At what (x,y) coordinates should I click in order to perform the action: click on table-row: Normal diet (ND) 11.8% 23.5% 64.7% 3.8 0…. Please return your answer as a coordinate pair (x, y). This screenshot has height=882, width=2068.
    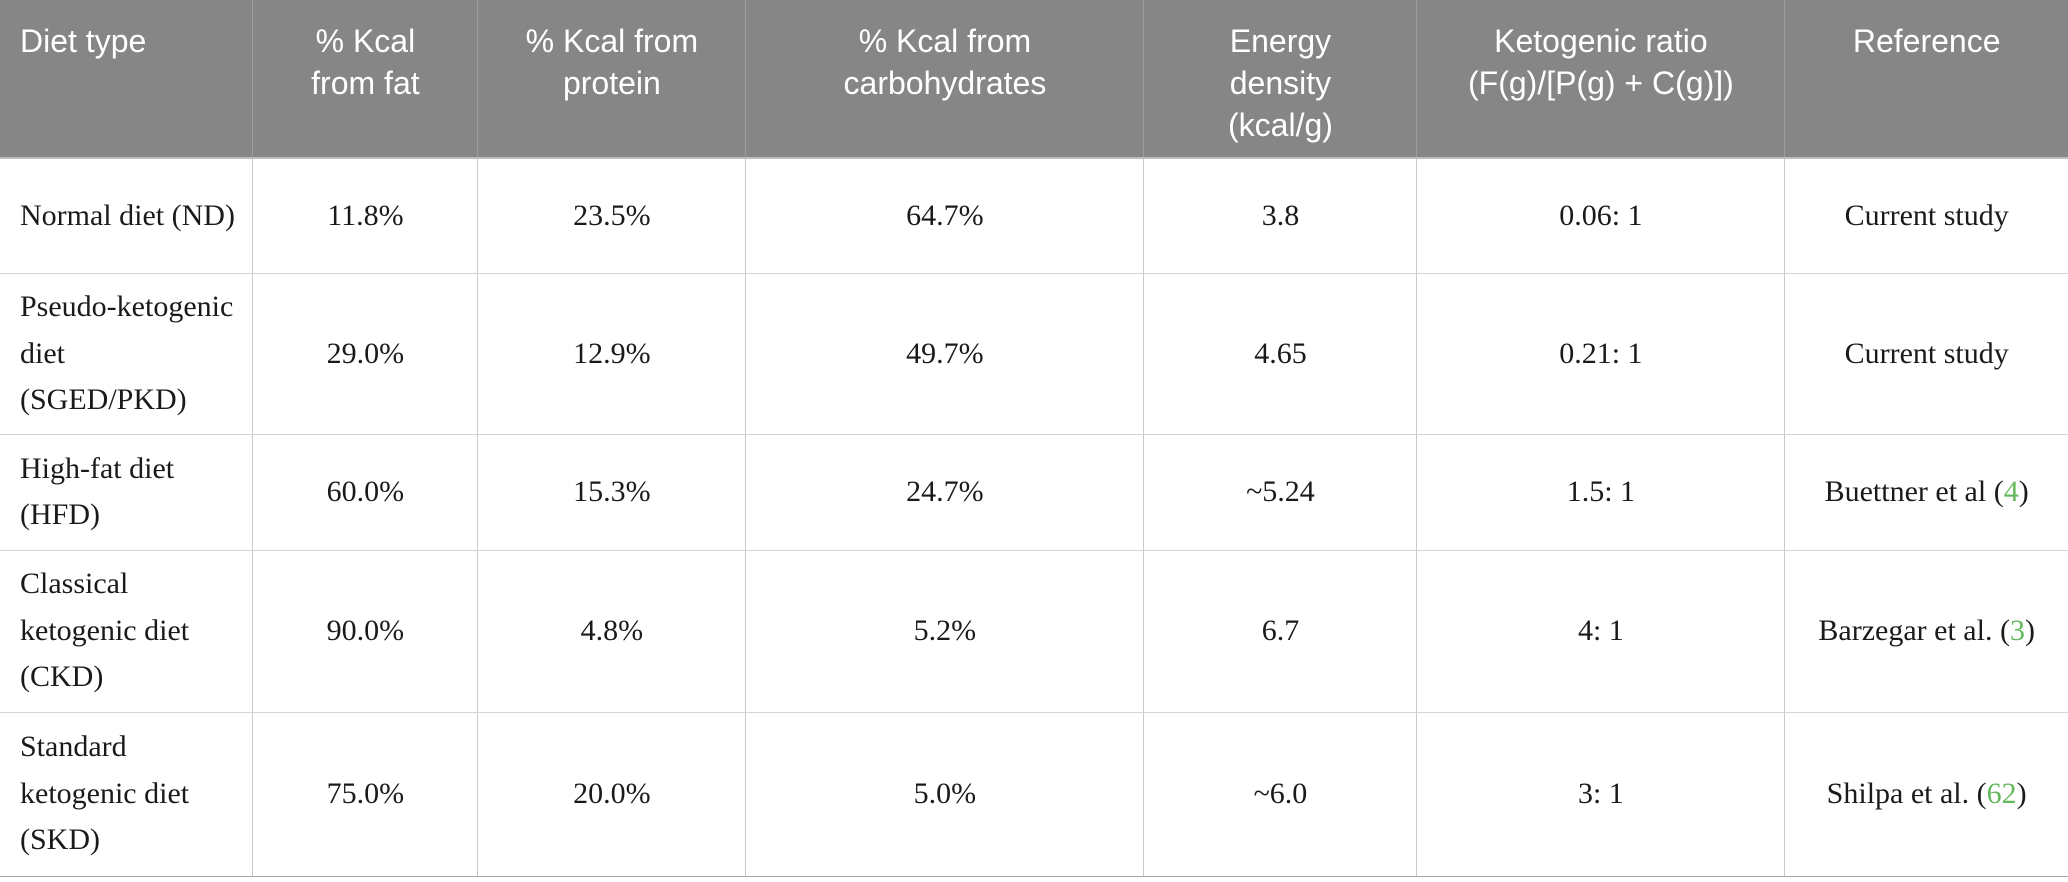
    Looking at the image, I should click on (1034, 216).